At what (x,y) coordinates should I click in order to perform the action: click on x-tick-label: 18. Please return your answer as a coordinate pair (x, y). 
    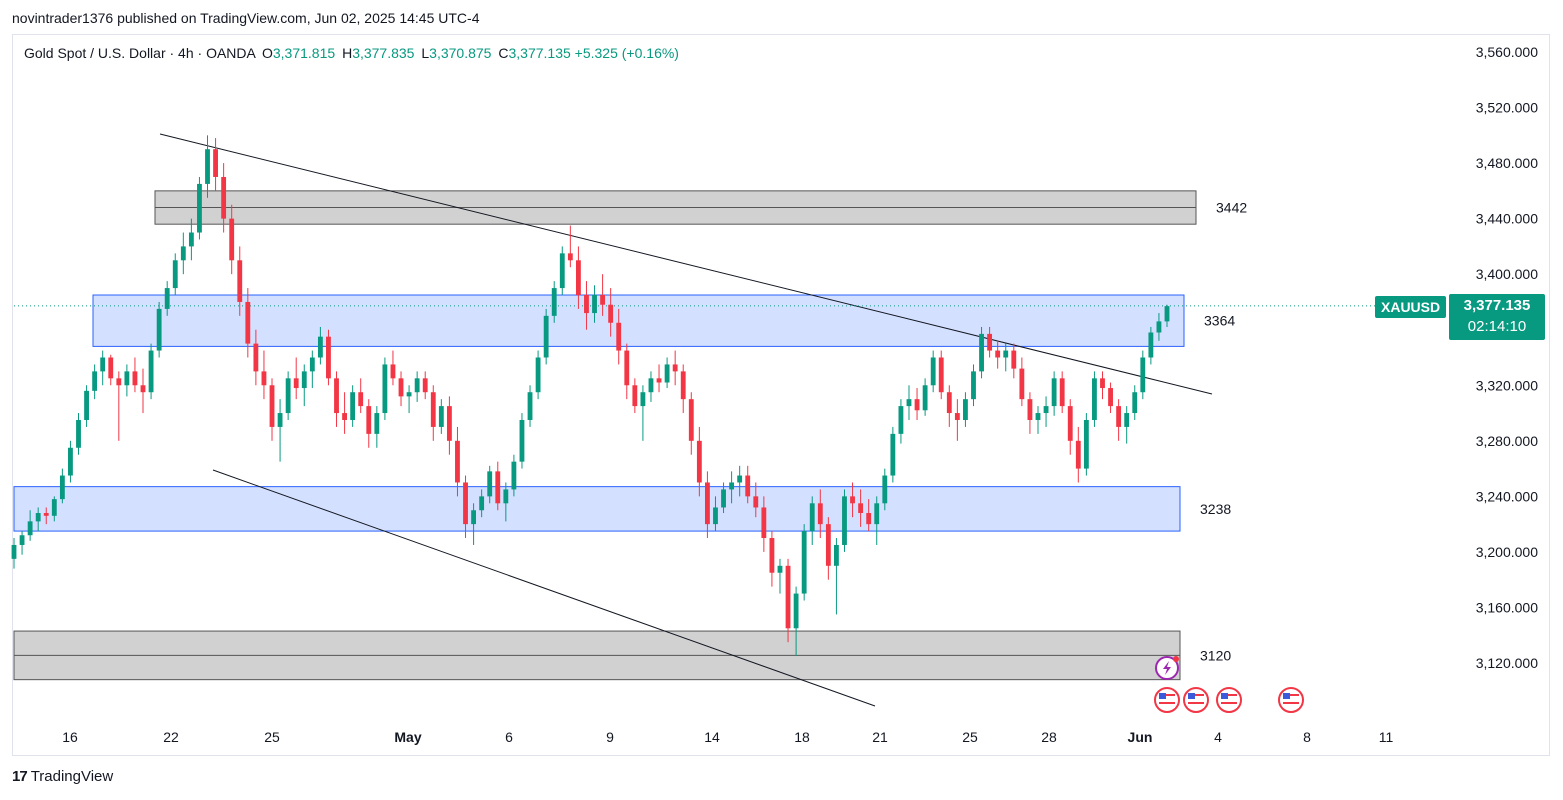
    Looking at the image, I should click on (802, 737).